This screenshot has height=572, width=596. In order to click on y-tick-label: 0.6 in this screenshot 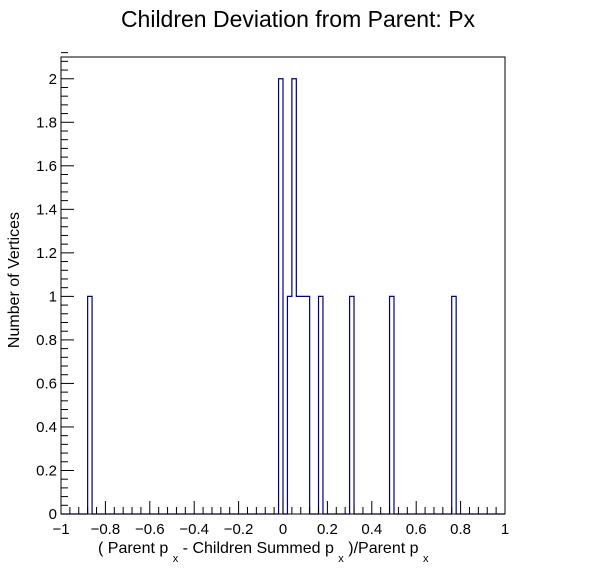, I will do `click(46, 383)`.